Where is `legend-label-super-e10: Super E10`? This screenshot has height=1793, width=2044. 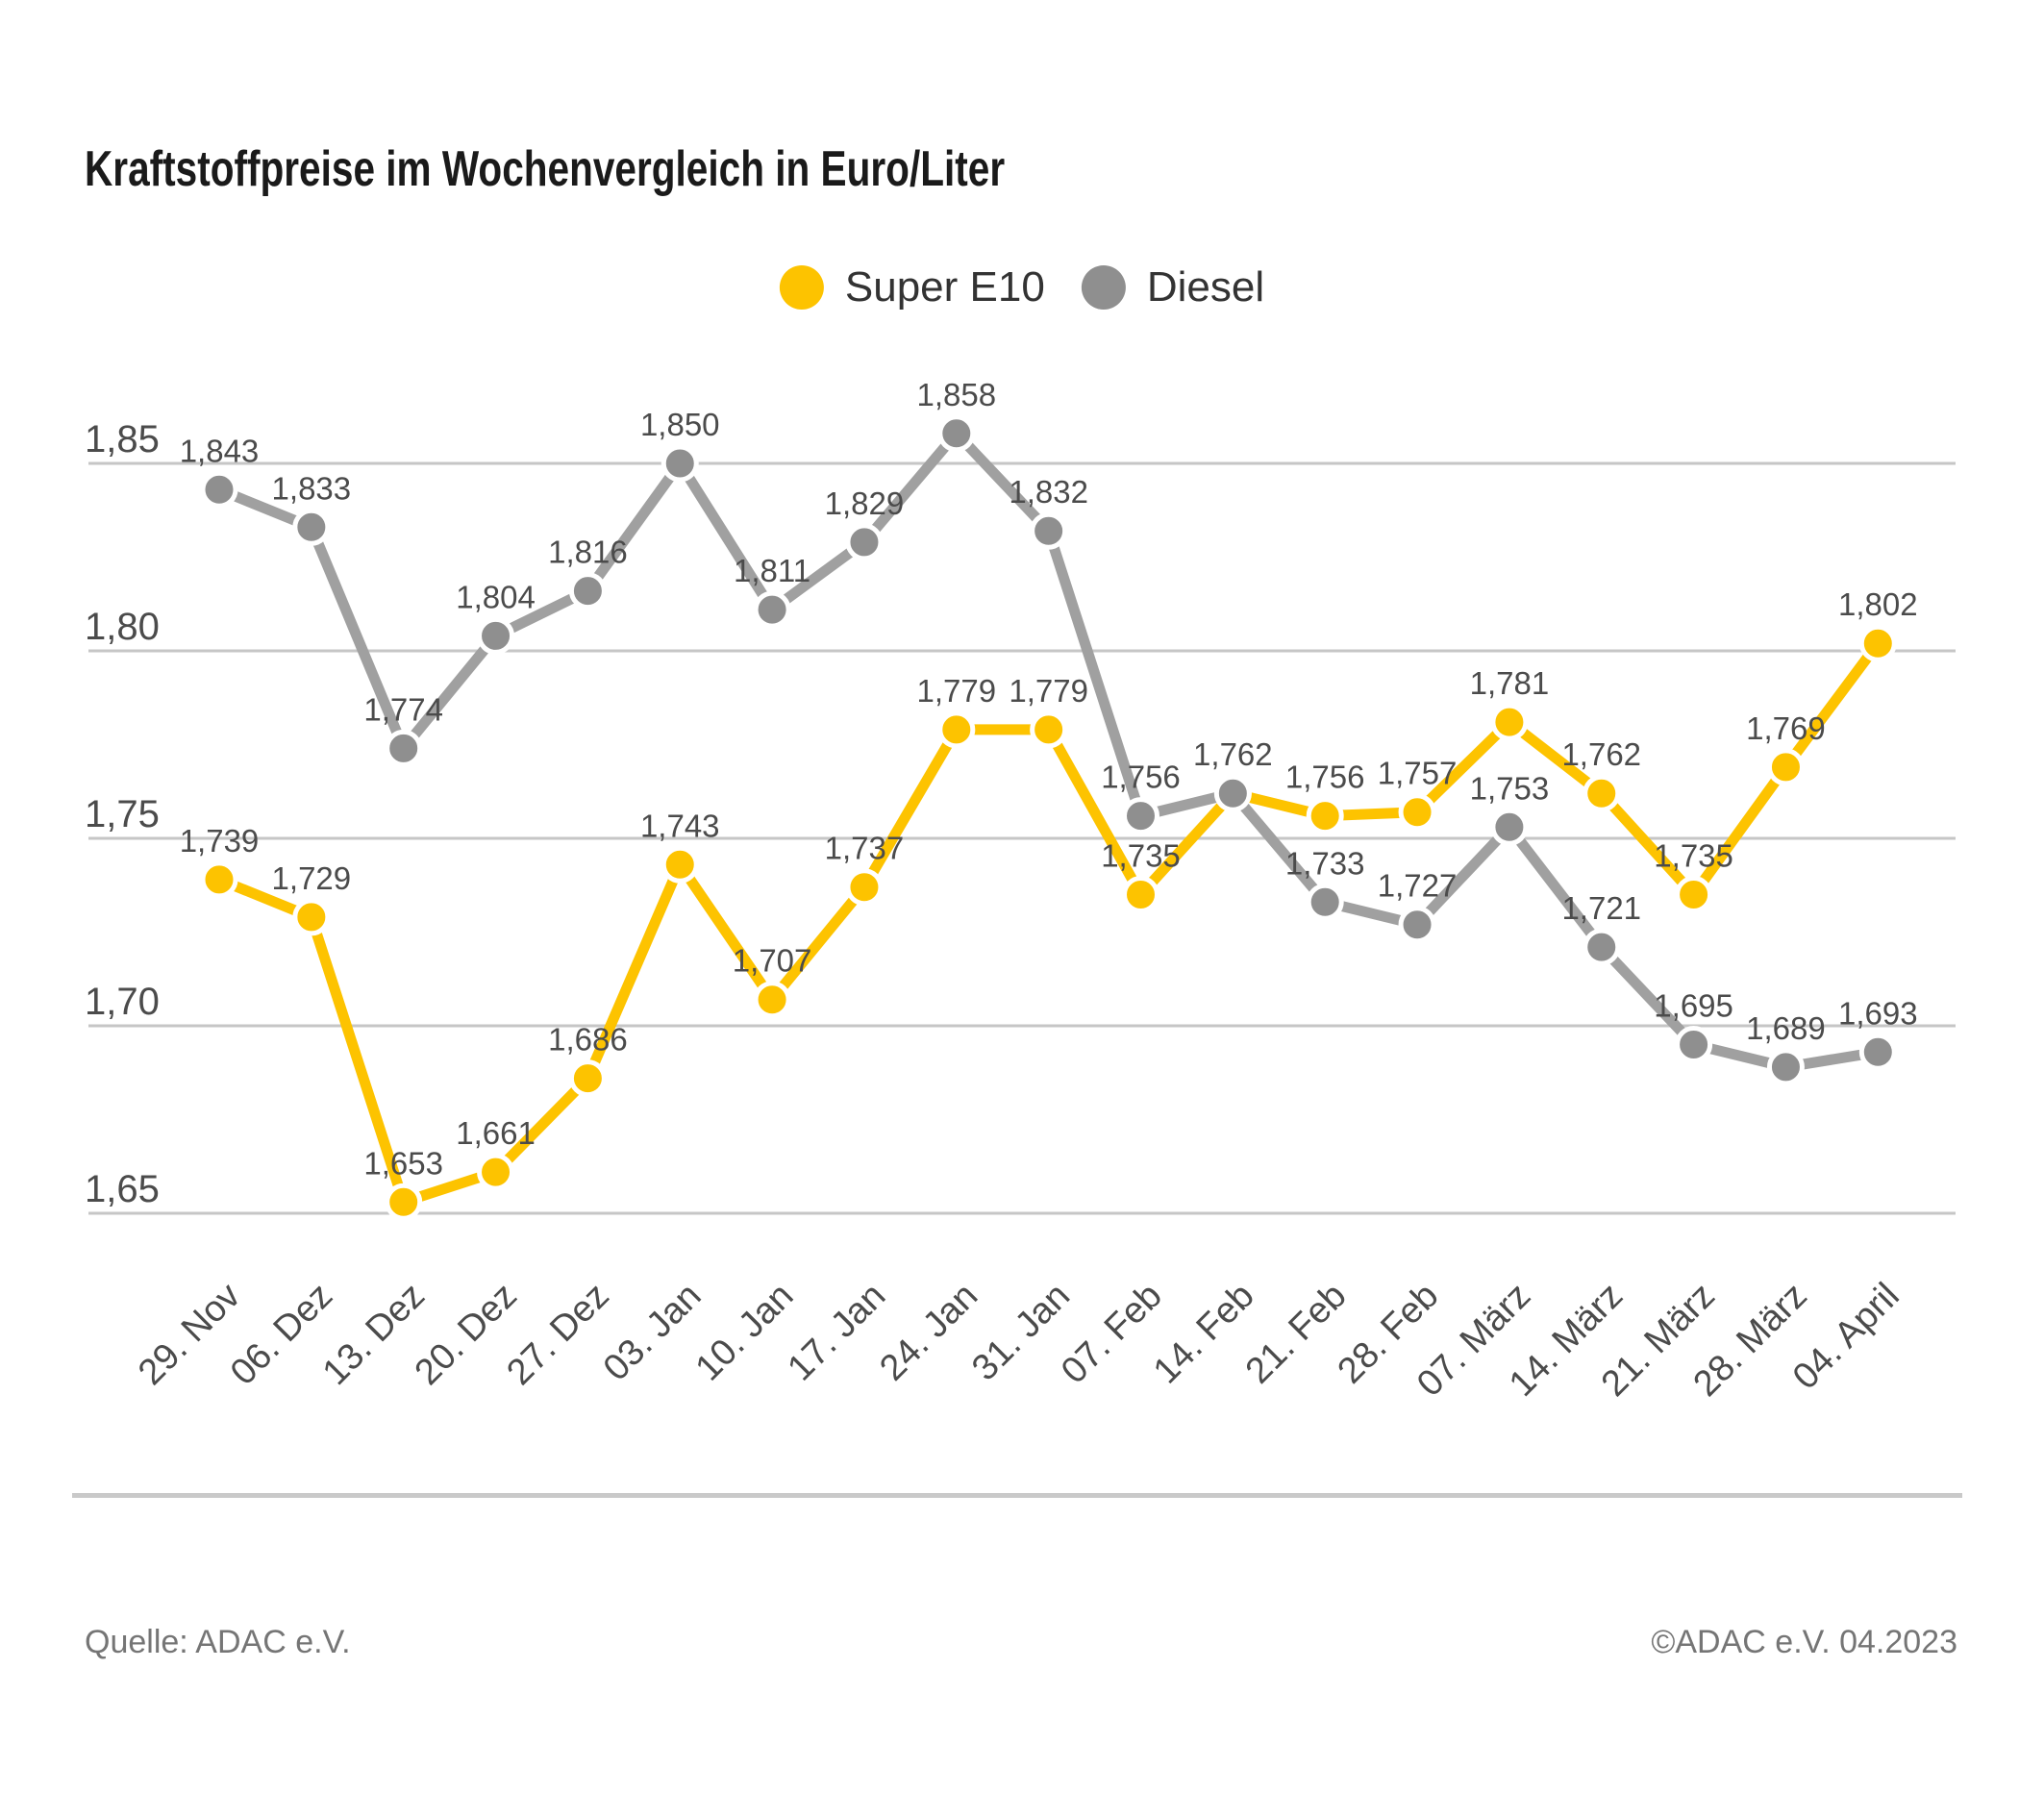 legend-label-super-e10: Super E10 is located at coordinates (944, 287).